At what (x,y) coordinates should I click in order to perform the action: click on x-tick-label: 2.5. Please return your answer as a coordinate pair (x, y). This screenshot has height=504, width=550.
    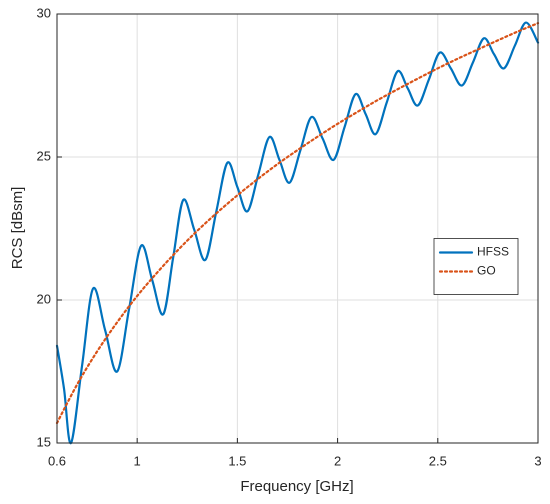
    Looking at the image, I should click on (438, 460).